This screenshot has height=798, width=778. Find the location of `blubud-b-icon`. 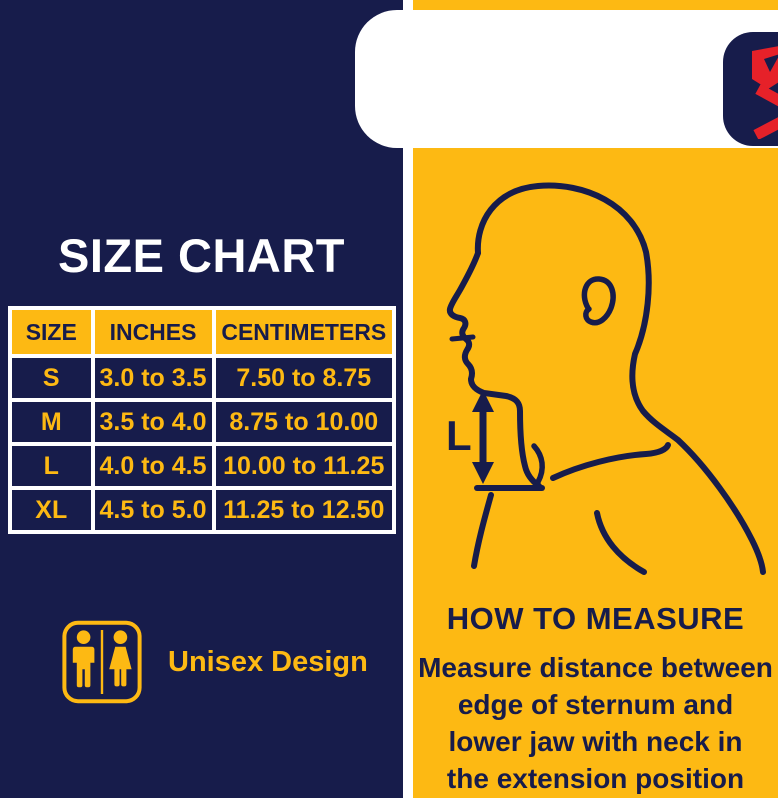

blubud-b-icon is located at coordinates (765, 92).